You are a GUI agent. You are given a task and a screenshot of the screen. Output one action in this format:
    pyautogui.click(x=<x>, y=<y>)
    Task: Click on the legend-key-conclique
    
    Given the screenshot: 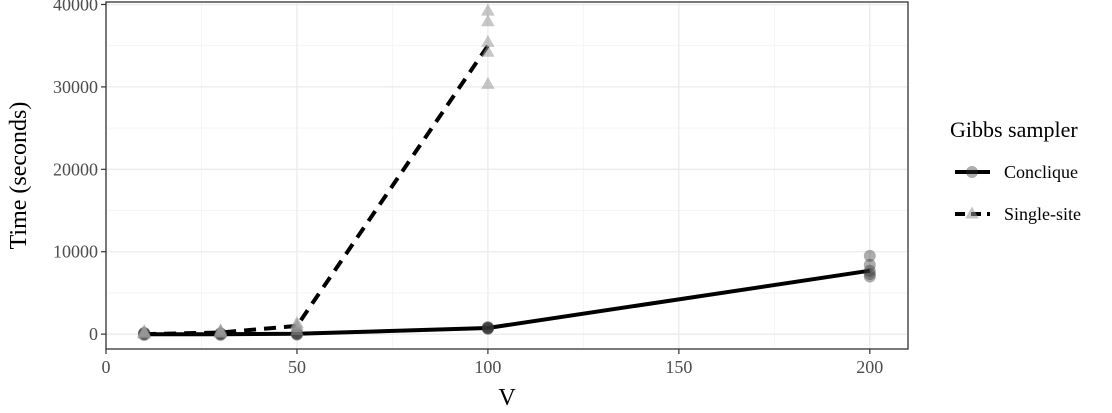 What is the action you would take?
    pyautogui.click(x=972, y=172)
    